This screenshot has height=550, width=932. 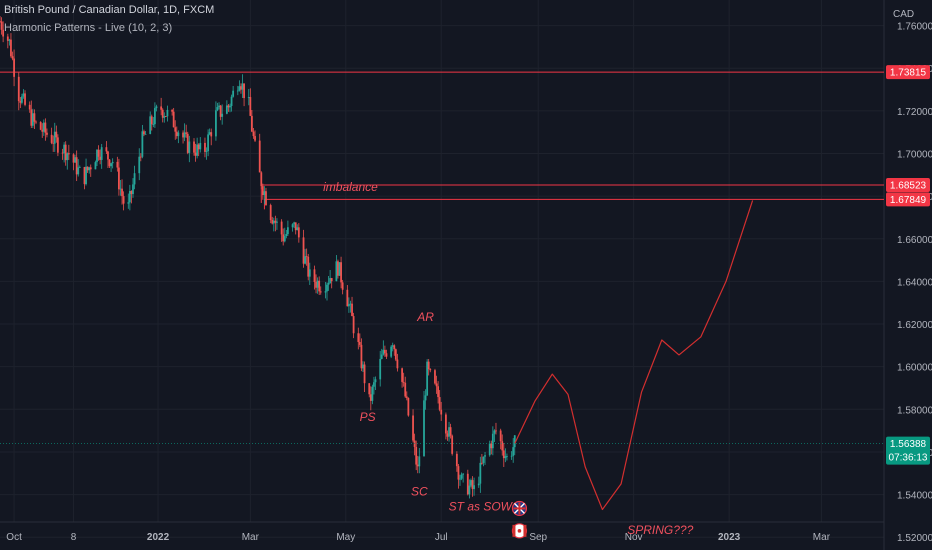 I want to click on price-tick-label: 1.76000, so click(x=914, y=27).